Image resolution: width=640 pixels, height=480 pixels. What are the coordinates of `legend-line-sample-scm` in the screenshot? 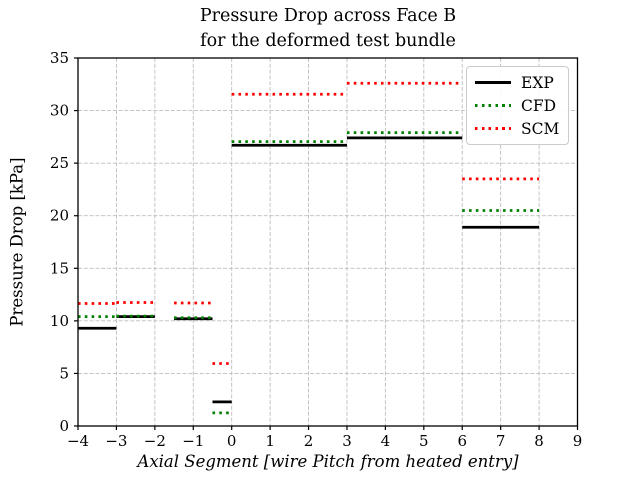 It's located at (493, 128).